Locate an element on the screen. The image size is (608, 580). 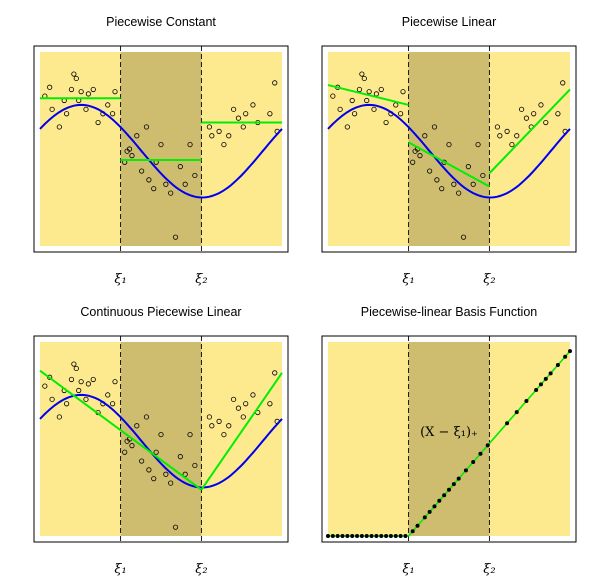
panel-title: Continuous Piecewise Linear is located at coordinates (160, 312).